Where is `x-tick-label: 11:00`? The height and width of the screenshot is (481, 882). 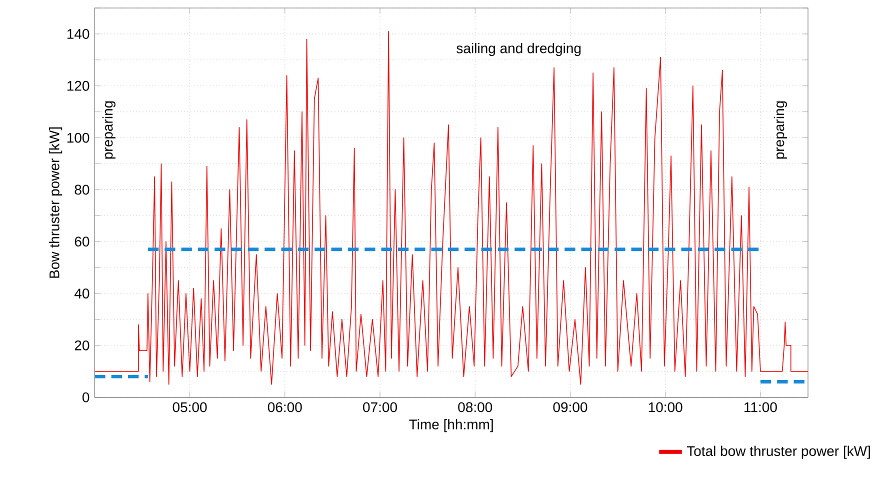
x-tick-label: 11:00 is located at coordinates (760, 407).